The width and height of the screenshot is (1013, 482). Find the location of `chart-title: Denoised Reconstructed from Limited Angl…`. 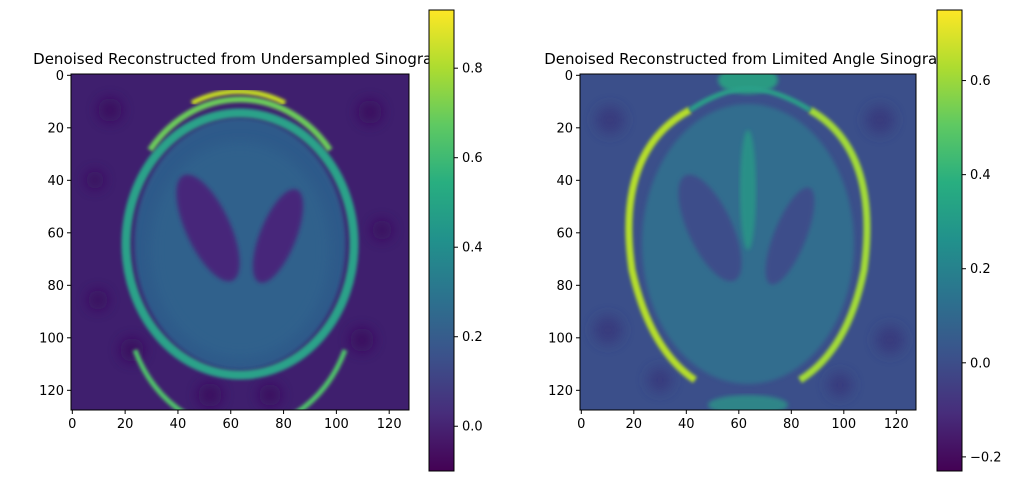

chart-title: Denoised Reconstructed from Limited Angl… is located at coordinates (748, 59).